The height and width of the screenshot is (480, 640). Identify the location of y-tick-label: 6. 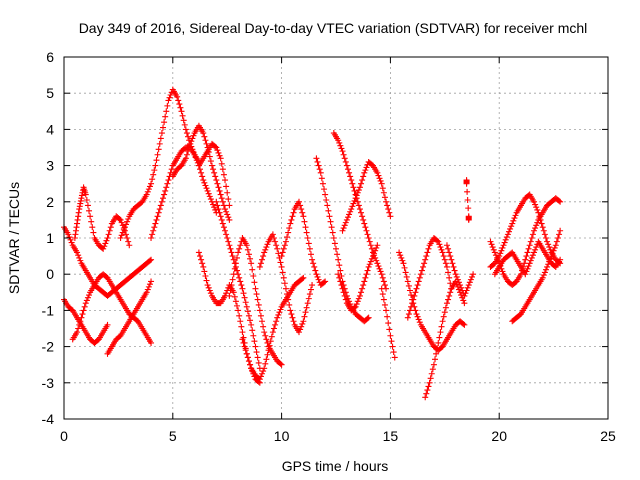
(50, 57).